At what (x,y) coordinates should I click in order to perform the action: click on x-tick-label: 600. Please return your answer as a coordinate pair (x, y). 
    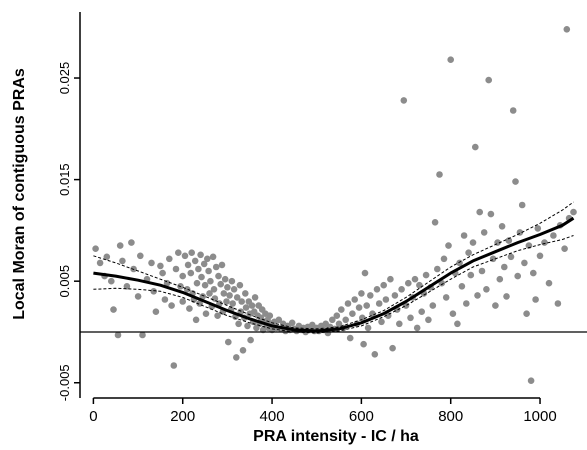
    Looking at the image, I should click on (361, 416).